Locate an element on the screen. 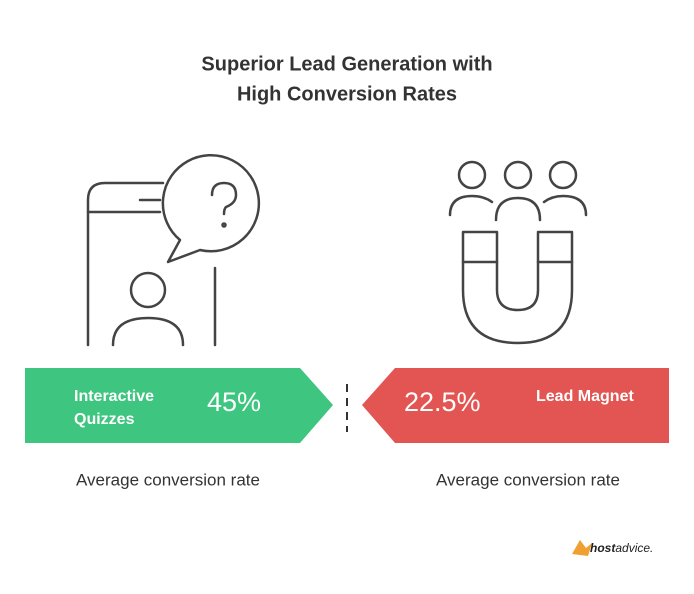 The image size is (694, 594). item-label: Lead Magnet is located at coordinates (585, 396).